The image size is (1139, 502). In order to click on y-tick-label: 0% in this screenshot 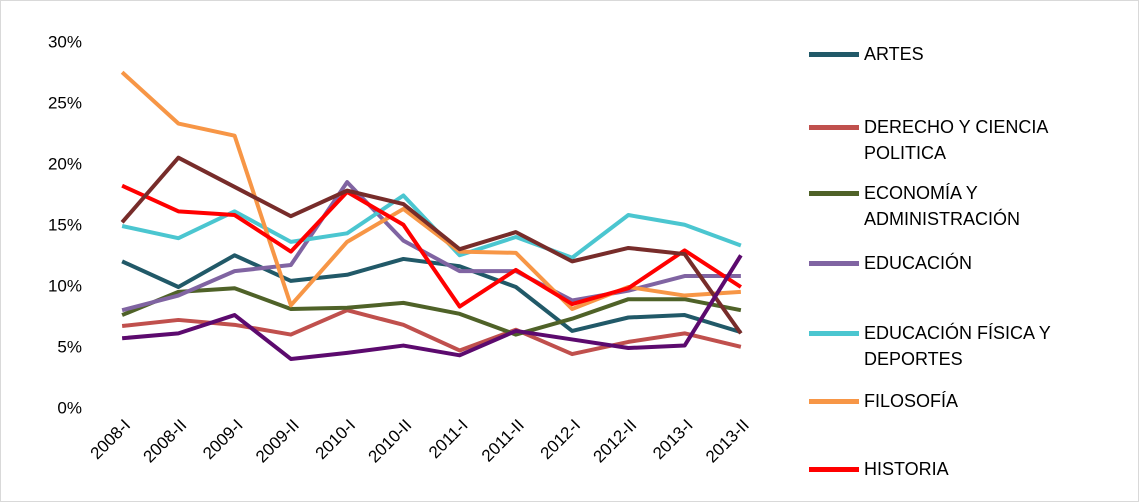, I will do `click(69, 407)`.